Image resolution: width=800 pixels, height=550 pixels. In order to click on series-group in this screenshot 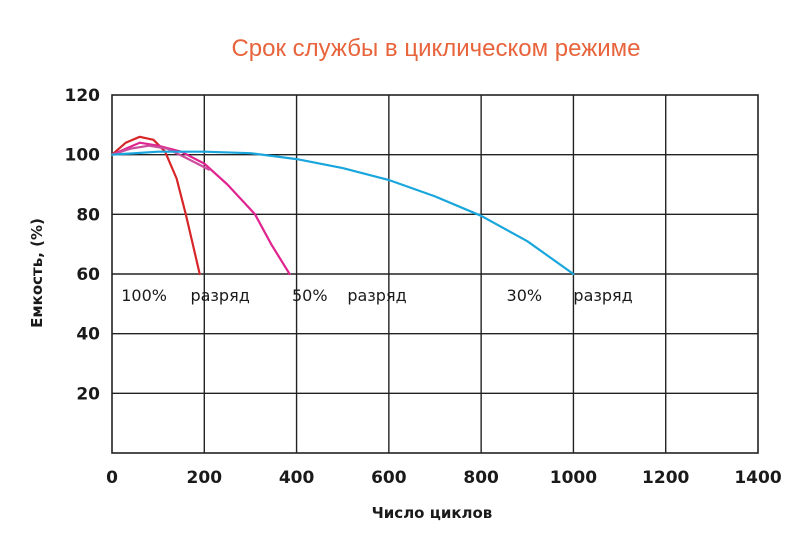, I will do `click(342, 205)`.